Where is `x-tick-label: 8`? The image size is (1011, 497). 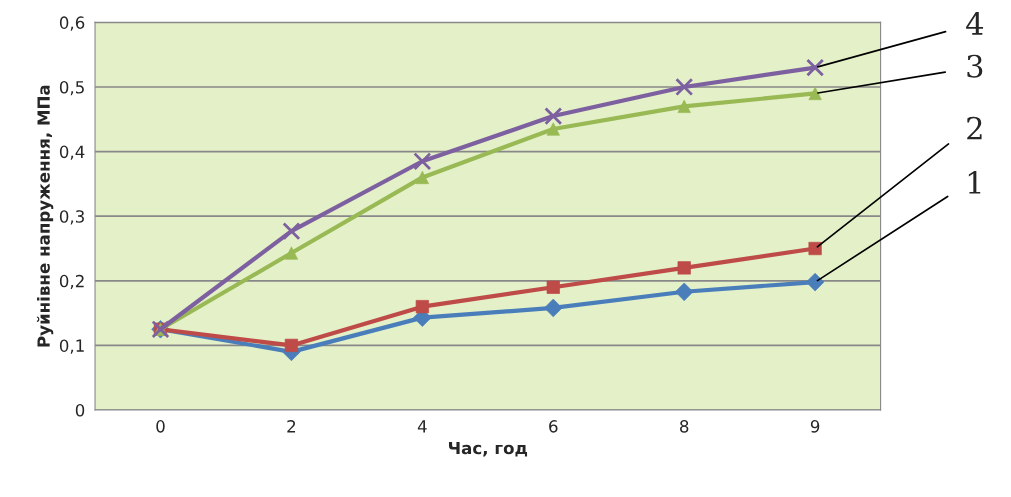 x-tick-label: 8 is located at coordinates (684, 426).